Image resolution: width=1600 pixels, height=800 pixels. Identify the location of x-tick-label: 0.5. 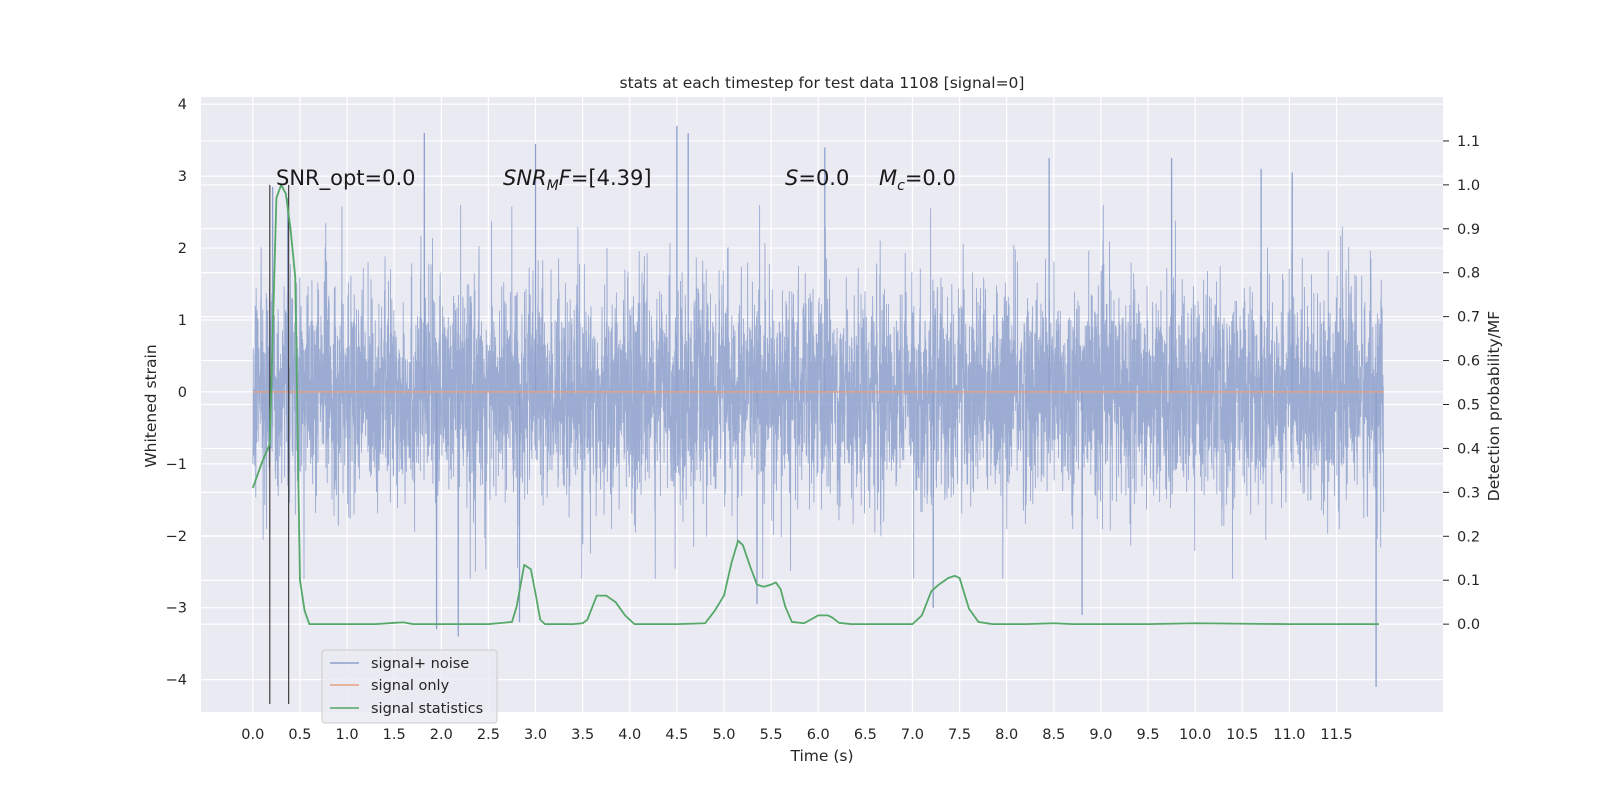
(299, 735).